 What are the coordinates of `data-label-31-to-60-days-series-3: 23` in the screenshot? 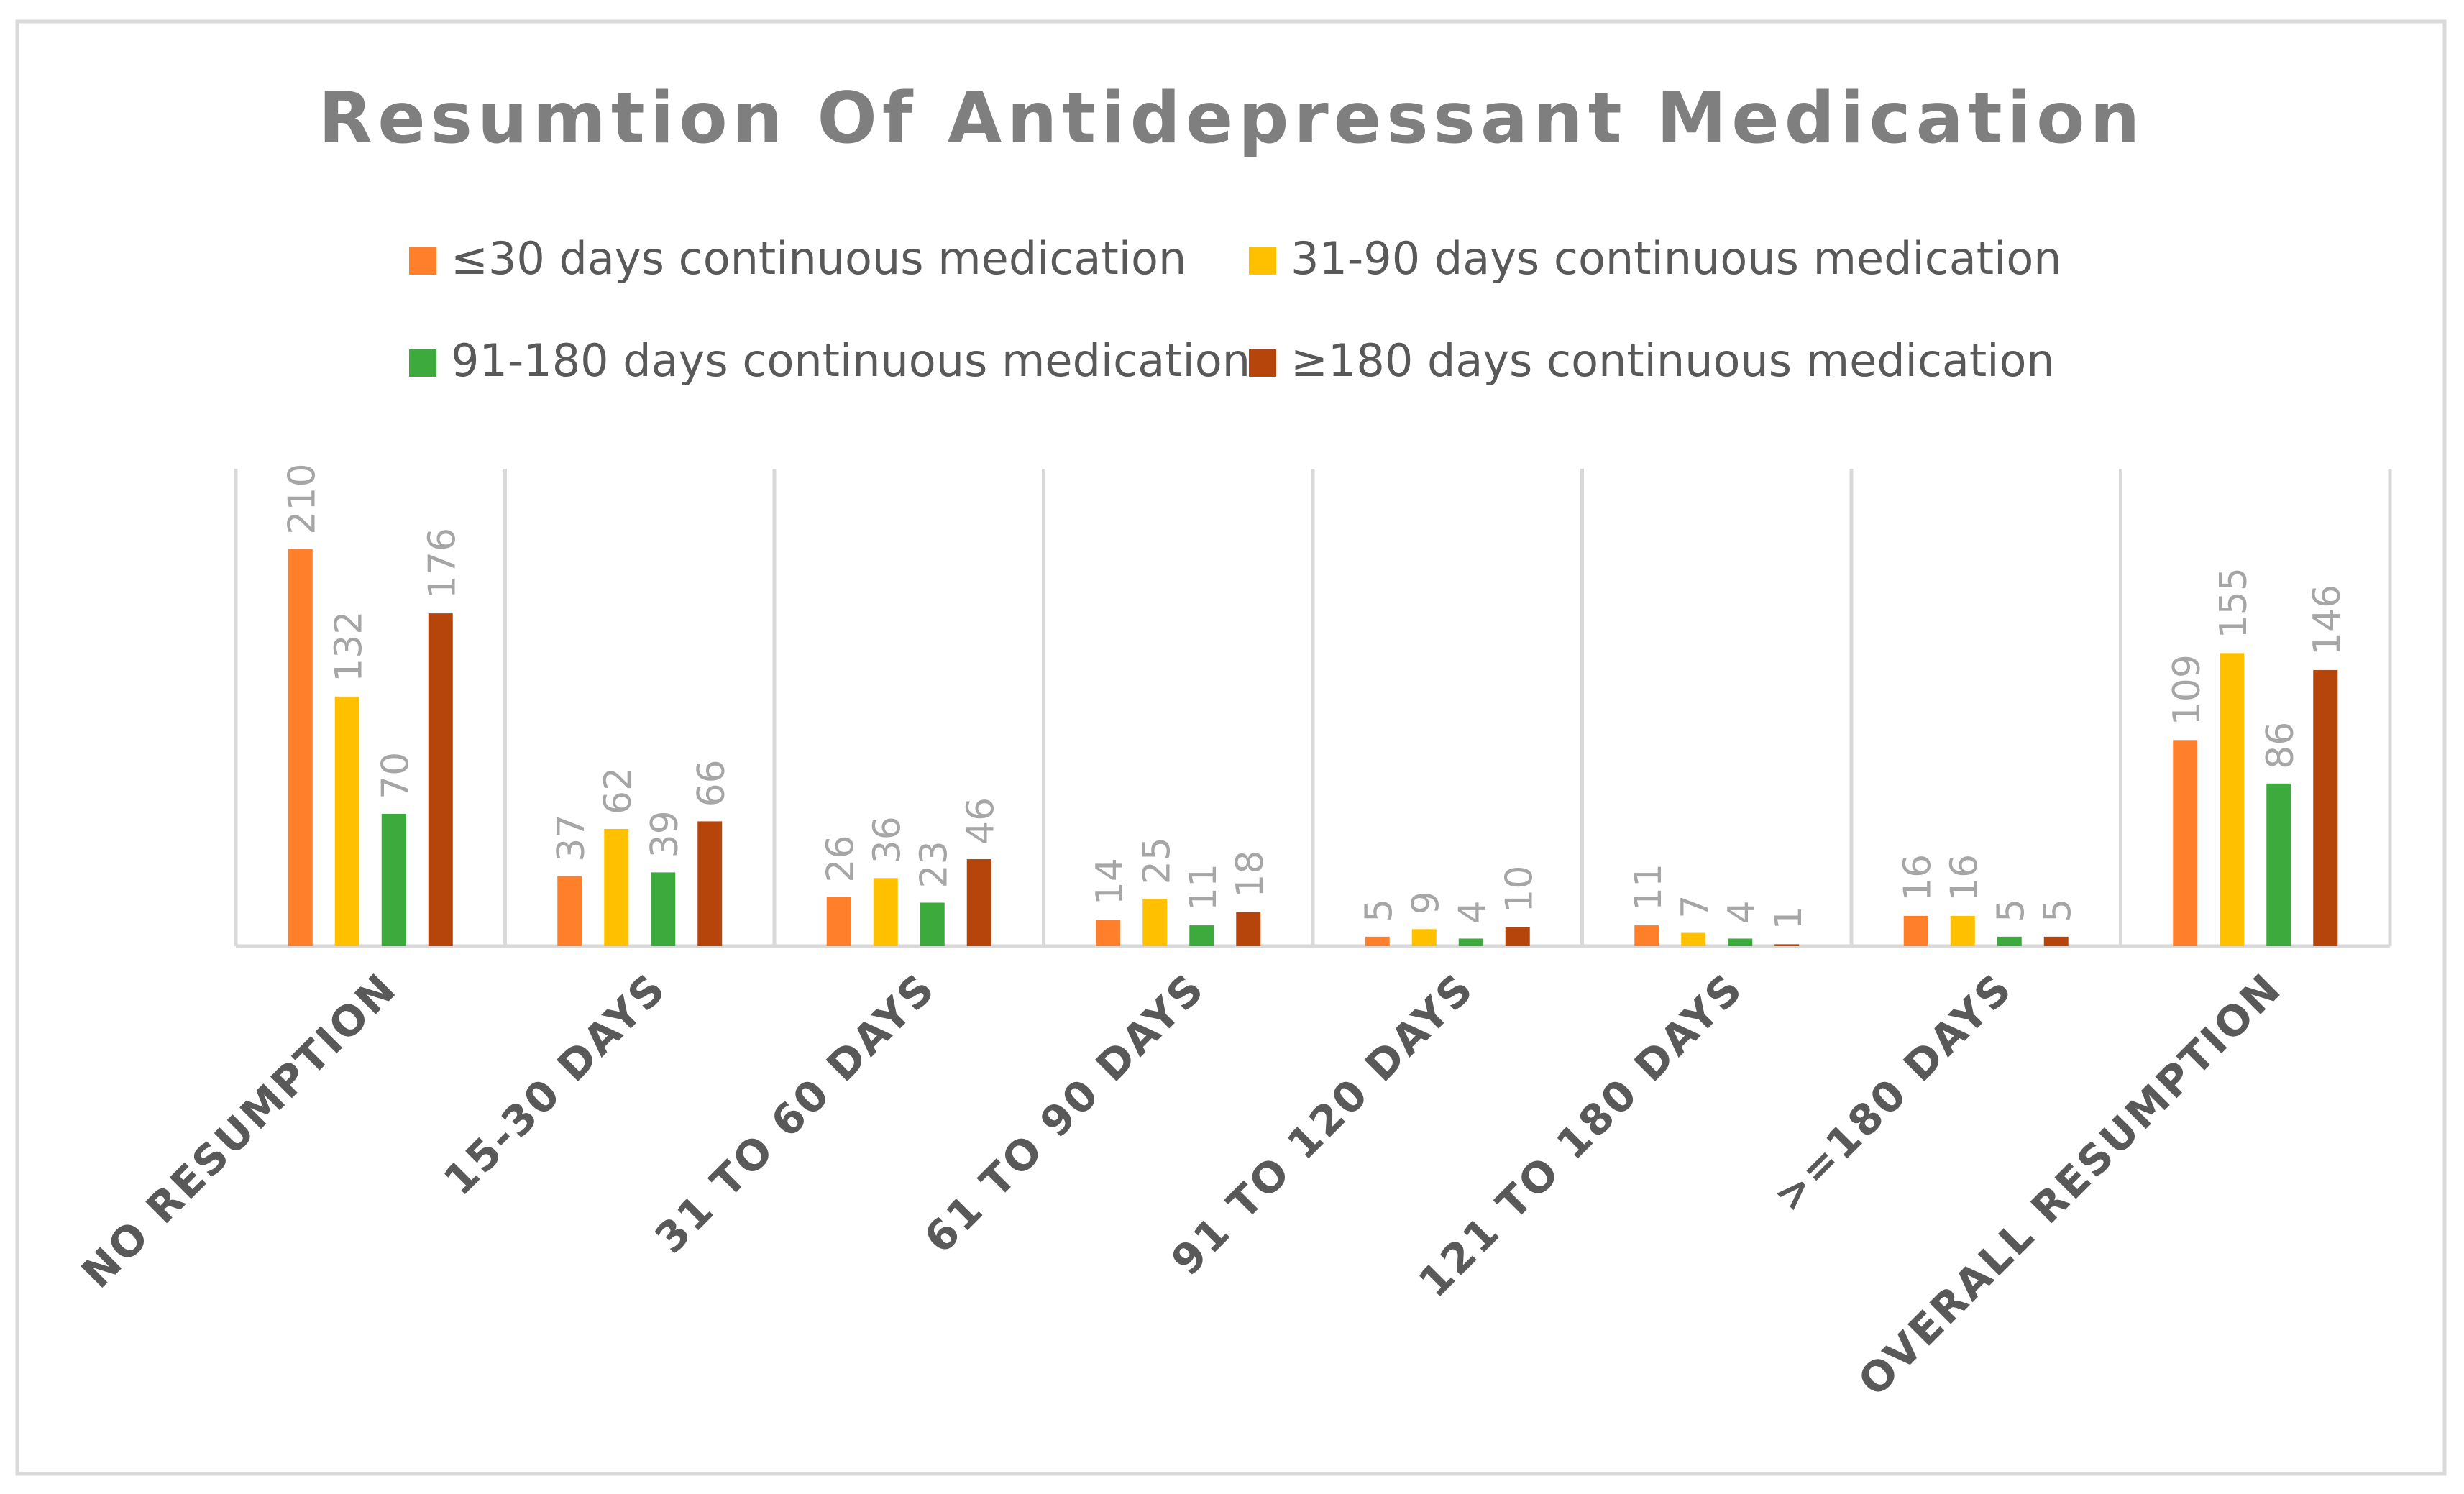 It's located at (934, 864).